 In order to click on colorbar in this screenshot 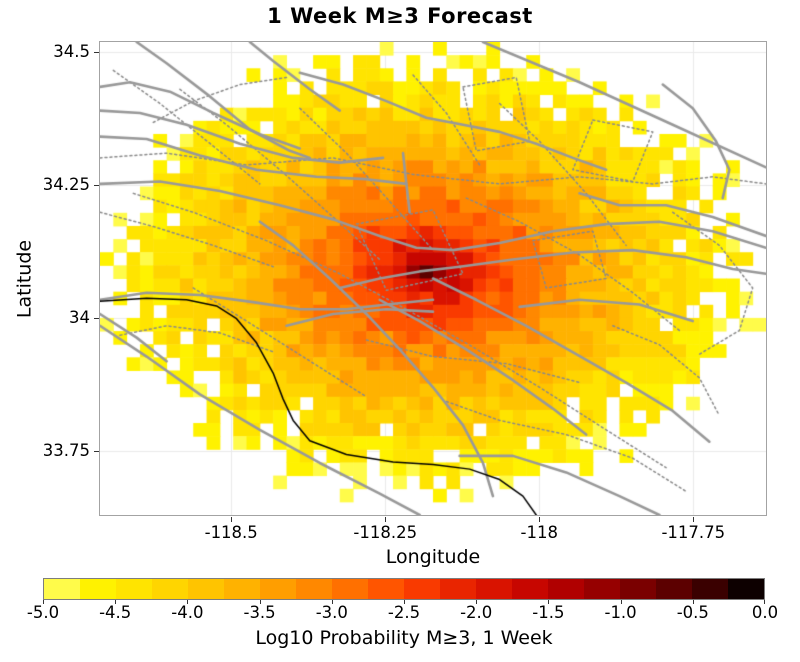, I will do `click(404, 589)`.